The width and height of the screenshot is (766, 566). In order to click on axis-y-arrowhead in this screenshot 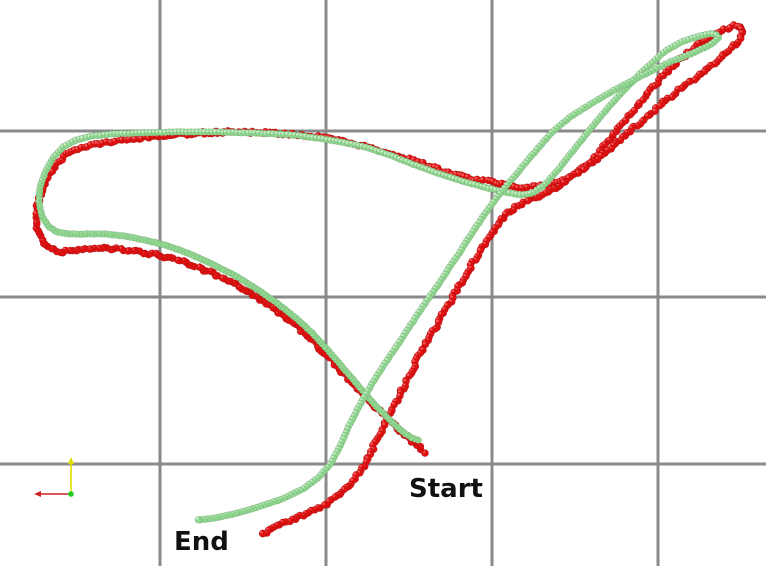, I will do `click(71, 460)`.